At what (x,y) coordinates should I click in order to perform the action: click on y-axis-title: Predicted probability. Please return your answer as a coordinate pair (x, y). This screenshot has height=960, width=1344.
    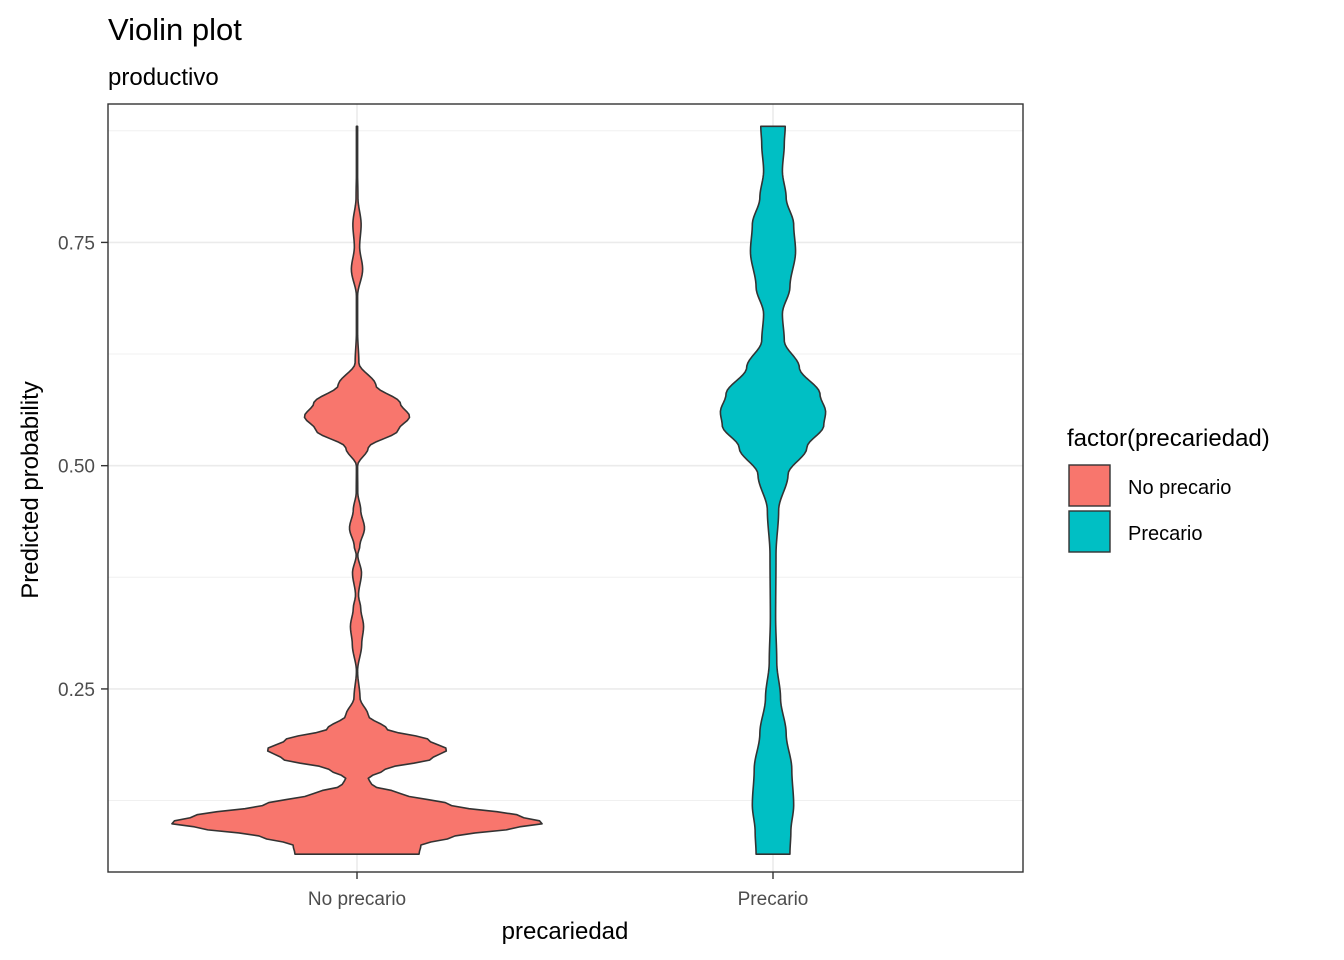
    Looking at the image, I should click on (30, 489).